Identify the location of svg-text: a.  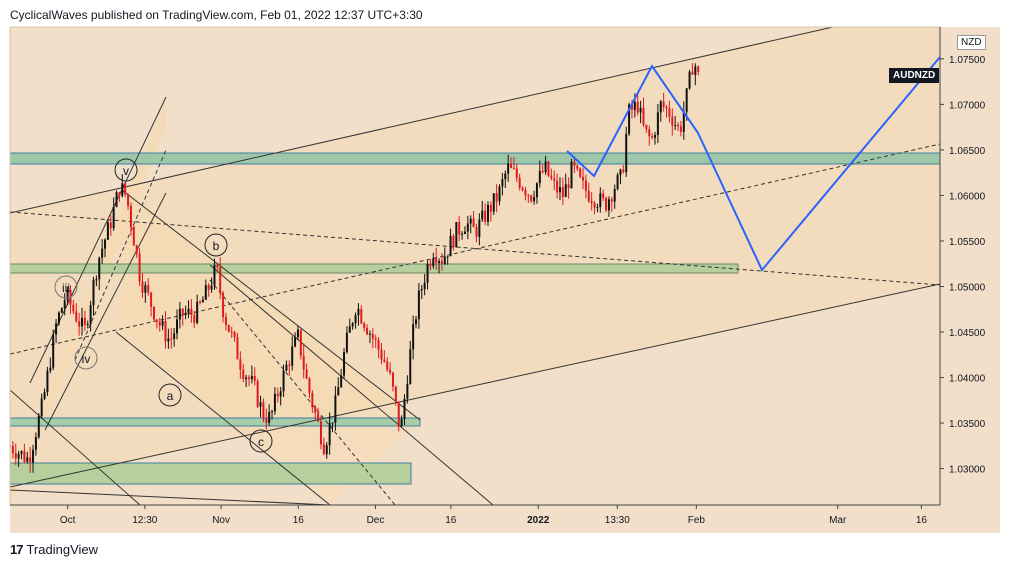
(170, 396).